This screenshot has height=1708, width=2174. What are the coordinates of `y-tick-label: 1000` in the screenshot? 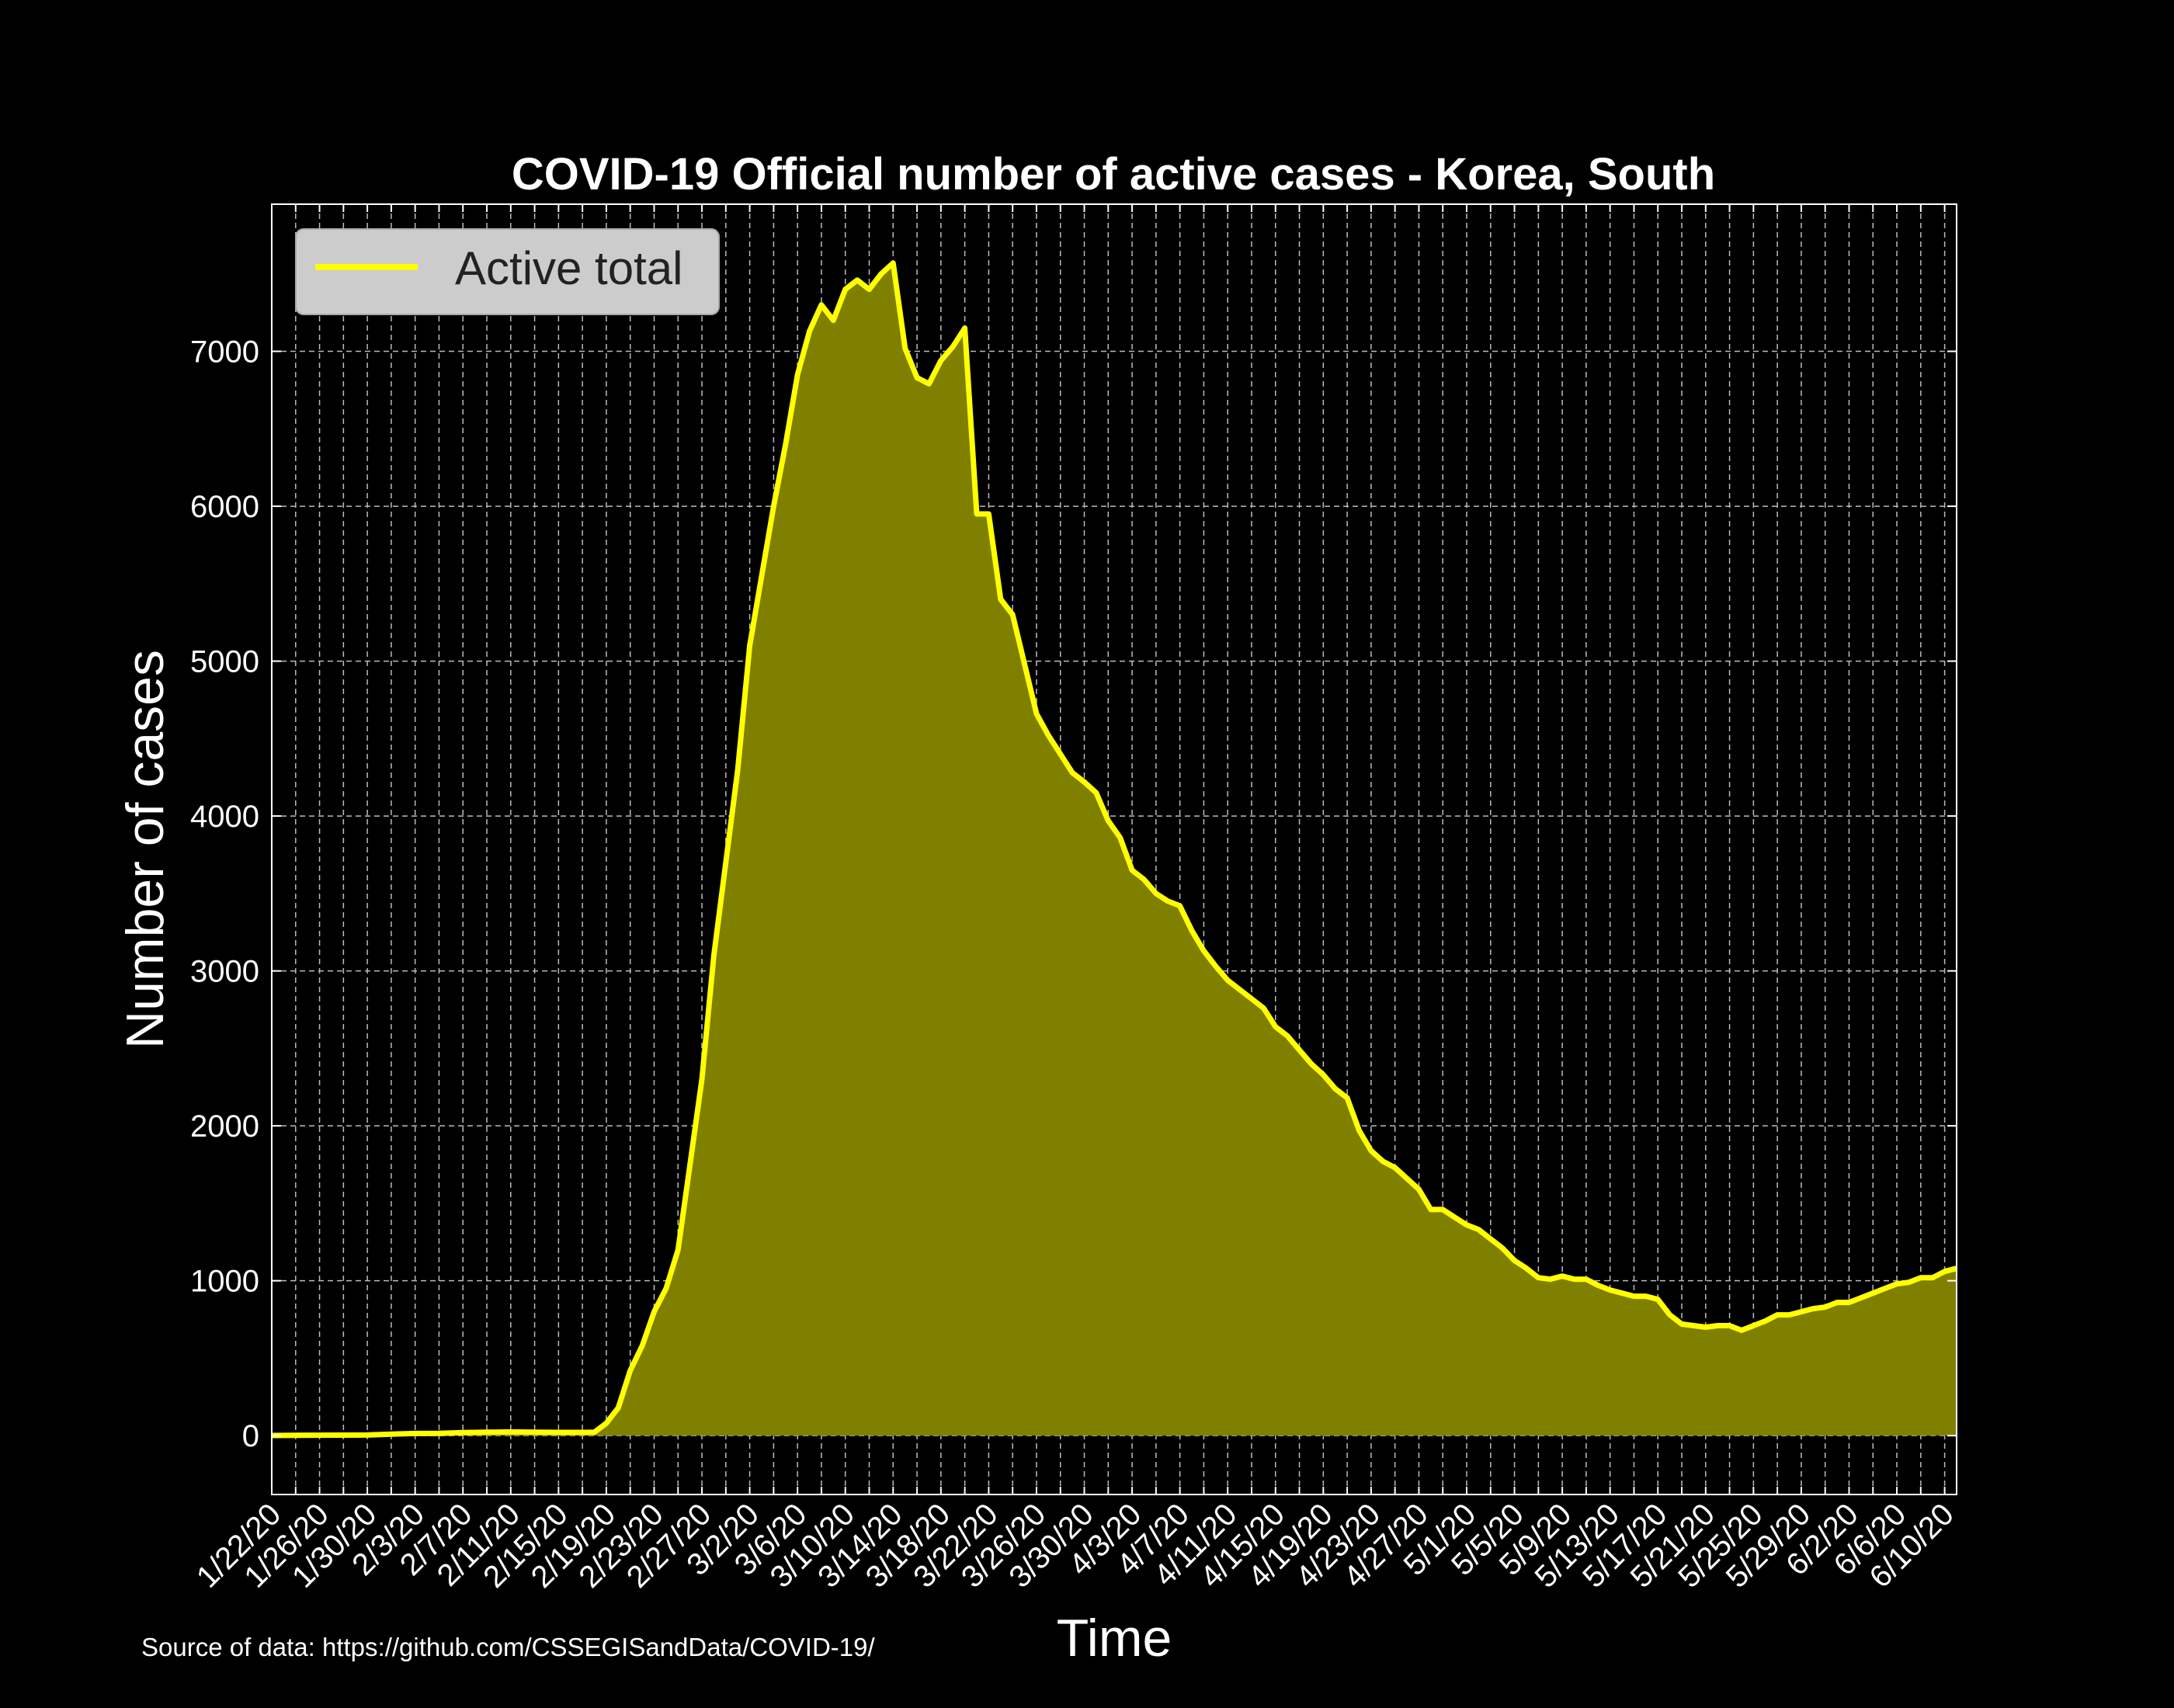 It's located at (225, 1282).